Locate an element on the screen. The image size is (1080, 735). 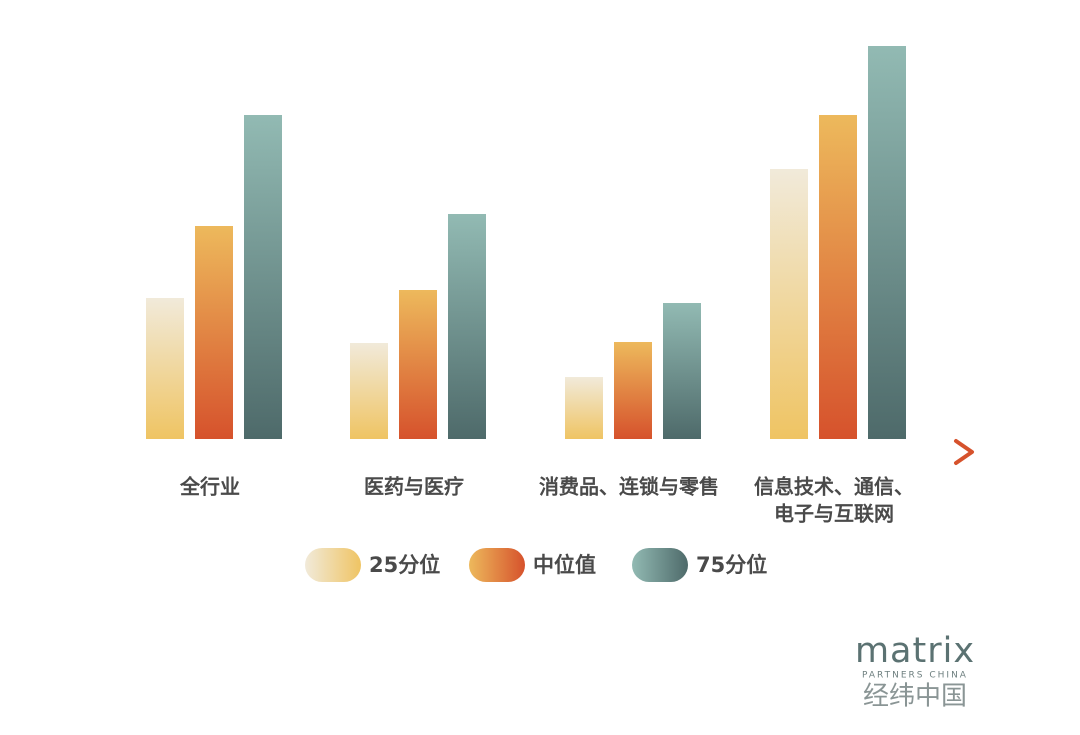
logo-tagline: PARTNERS CHINA is located at coordinates (915, 676).